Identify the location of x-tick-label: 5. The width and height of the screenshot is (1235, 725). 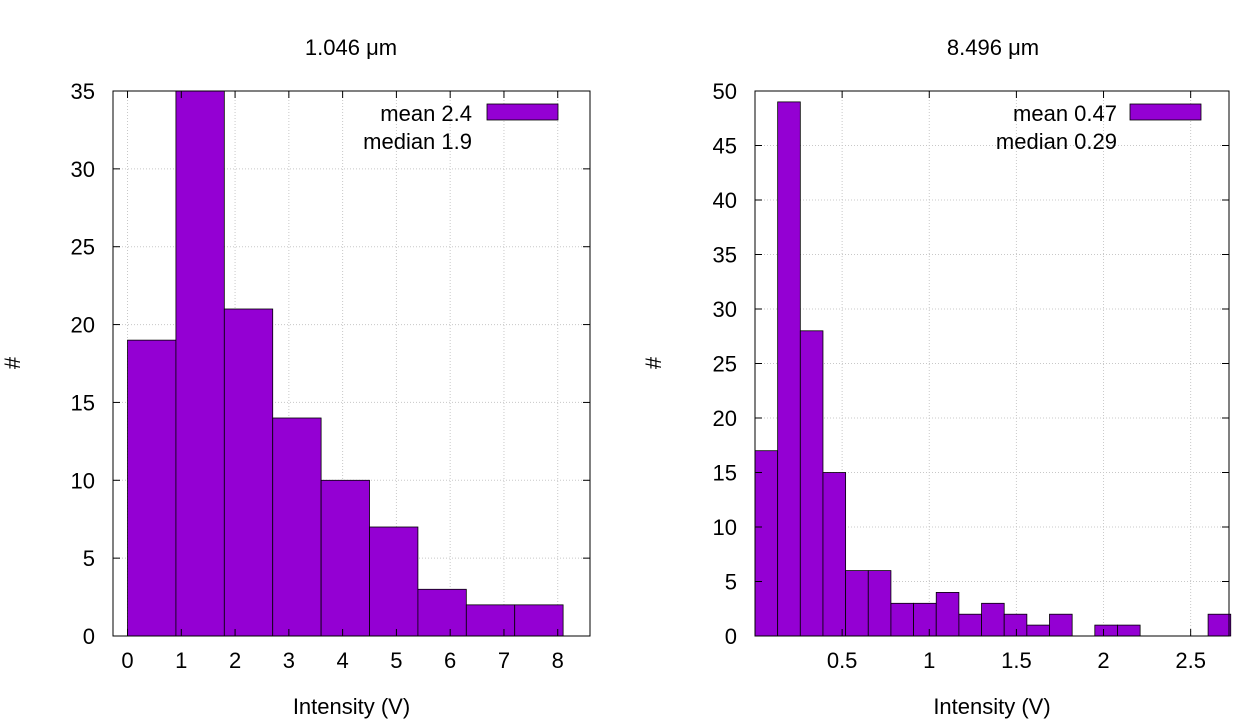
(396, 660).